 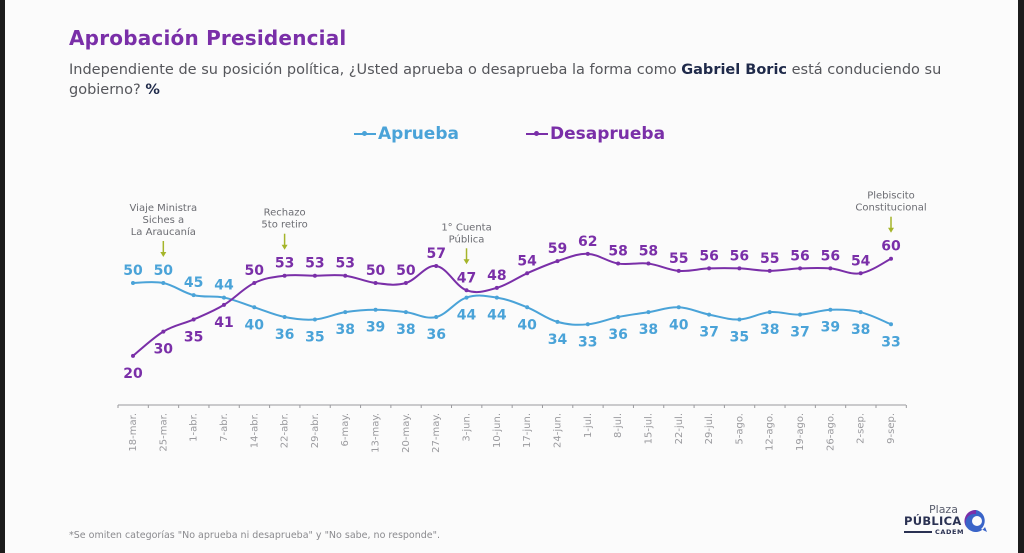 What do you see at coordinates (223, 323) in the screenshot?
I see `data-label-desaprueba: 41` at bounding box center [223, 323].